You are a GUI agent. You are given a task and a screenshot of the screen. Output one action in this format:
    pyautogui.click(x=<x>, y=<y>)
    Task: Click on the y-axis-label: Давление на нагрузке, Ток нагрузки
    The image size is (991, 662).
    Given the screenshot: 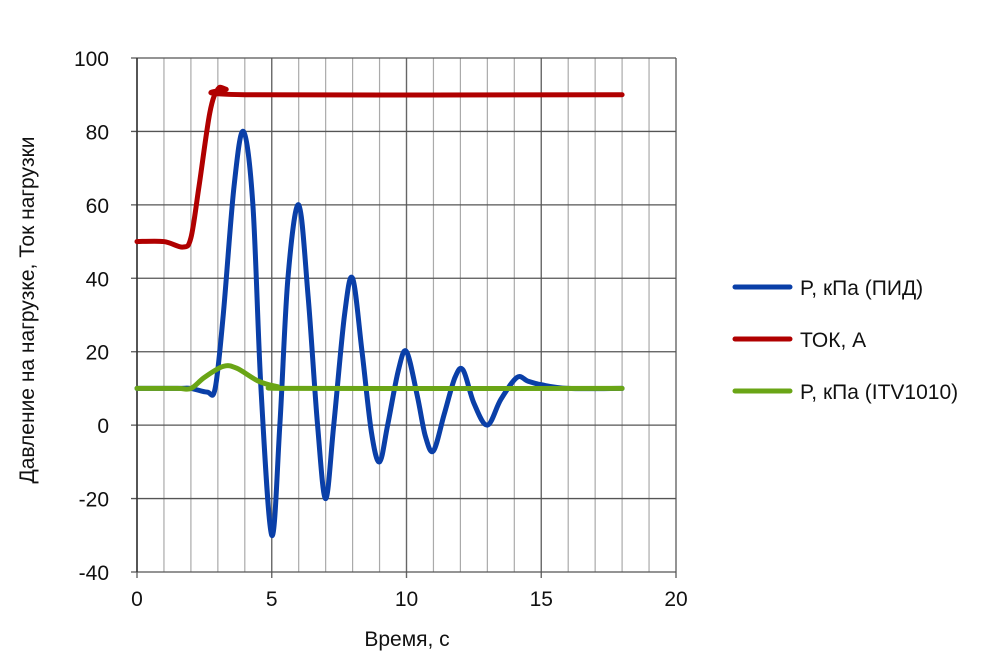 What is the action you would take?
    pyautogui.click(x=27, y=309)
    